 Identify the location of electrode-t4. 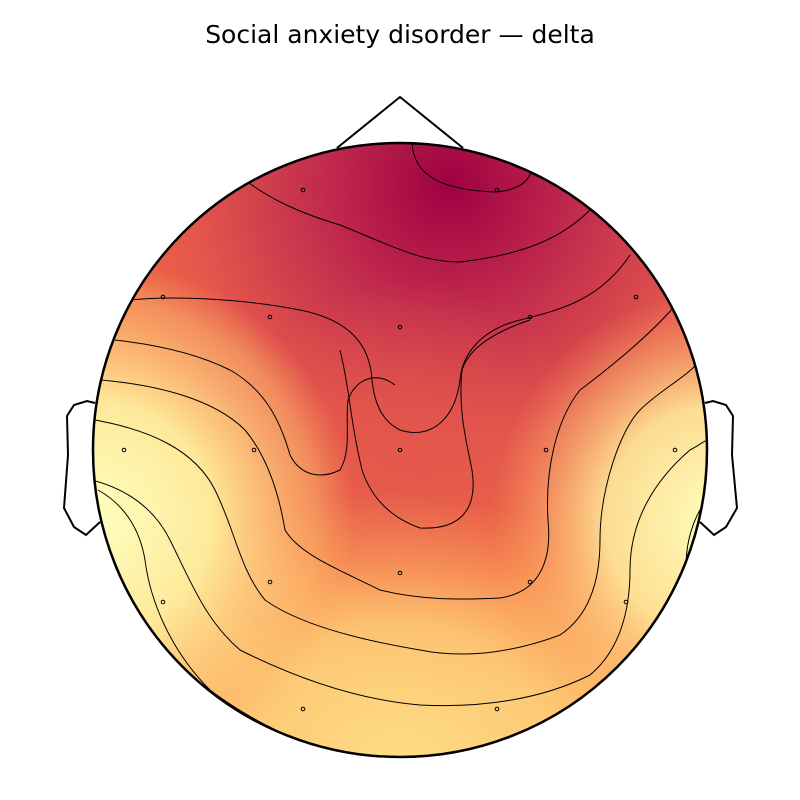
(675, 450).